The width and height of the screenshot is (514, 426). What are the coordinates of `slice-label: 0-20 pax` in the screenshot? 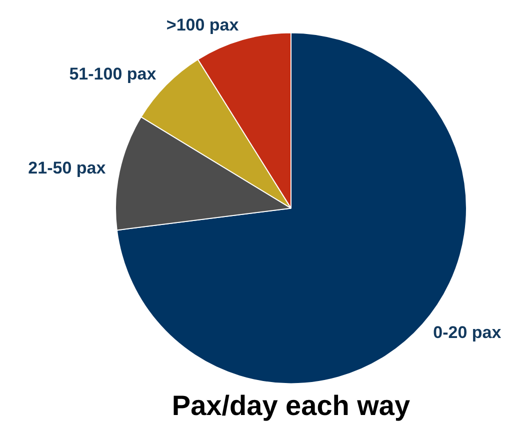 It's located at (467, 332).